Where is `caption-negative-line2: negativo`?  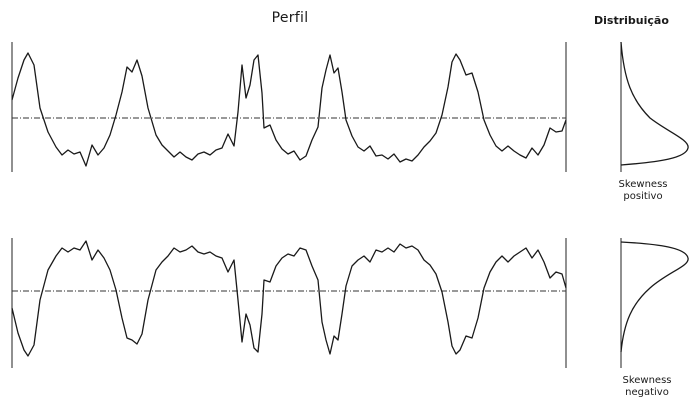
caption-negative-line2: negativo is located at coordinates (647, 392).